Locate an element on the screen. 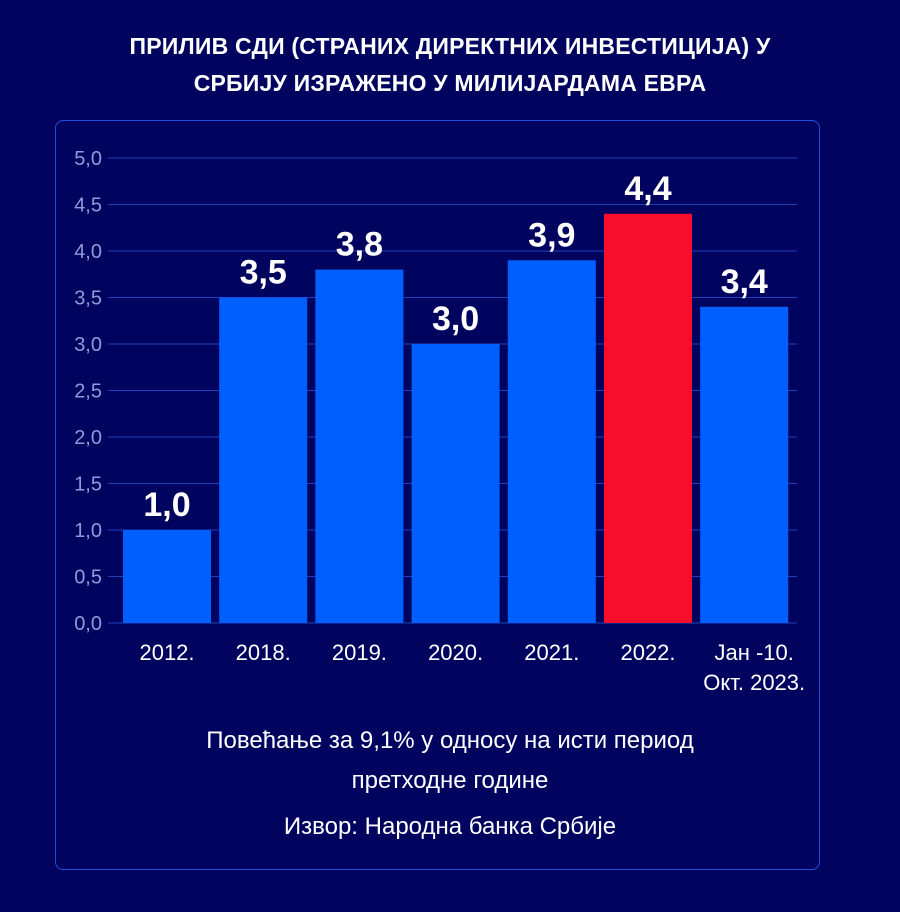 The image size is (900, 912). footnote-previous-year: претходне године is located at coordinates (450, 780).